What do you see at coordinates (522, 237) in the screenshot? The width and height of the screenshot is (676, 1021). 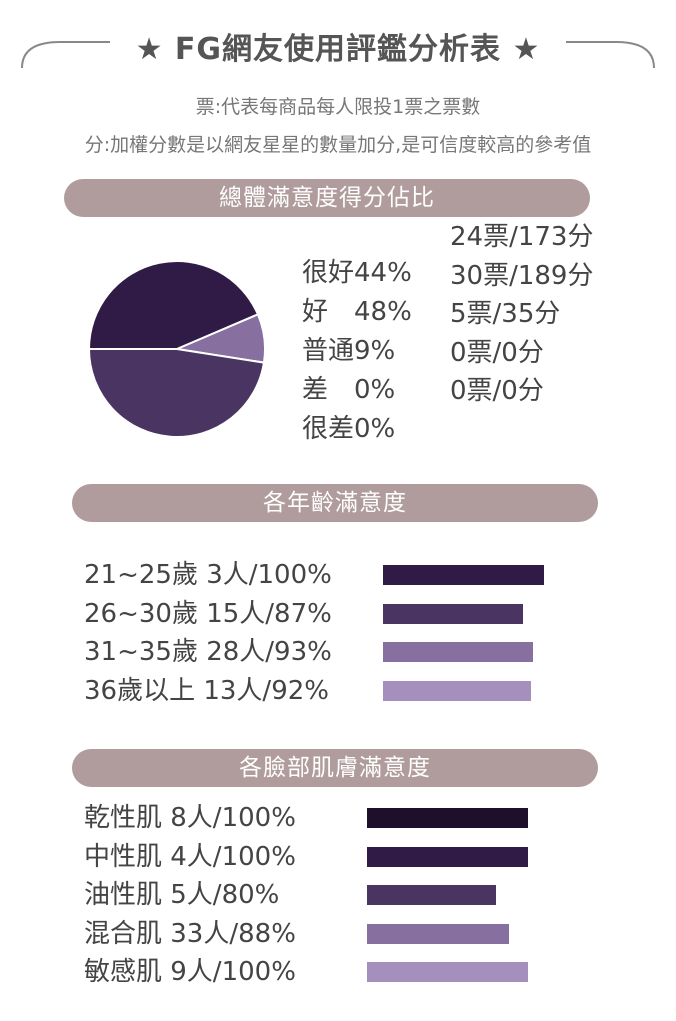 I see `votes-very-good: 24票/173分` at bounding box center [522, 237].